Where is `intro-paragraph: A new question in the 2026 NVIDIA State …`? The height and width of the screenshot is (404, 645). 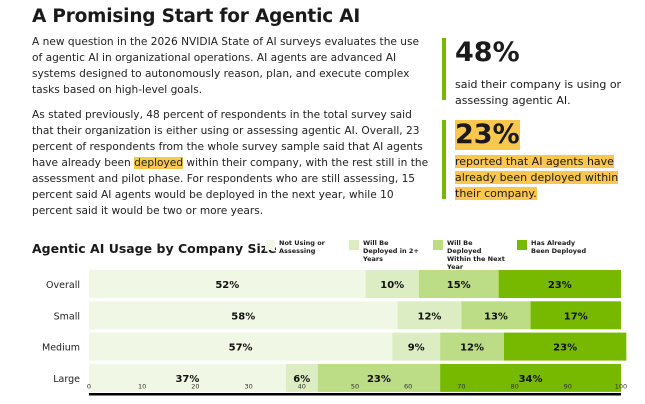
intro-paragraph: A new question in the 2026 NVIDIA State … is located at coordinates (226, 66).